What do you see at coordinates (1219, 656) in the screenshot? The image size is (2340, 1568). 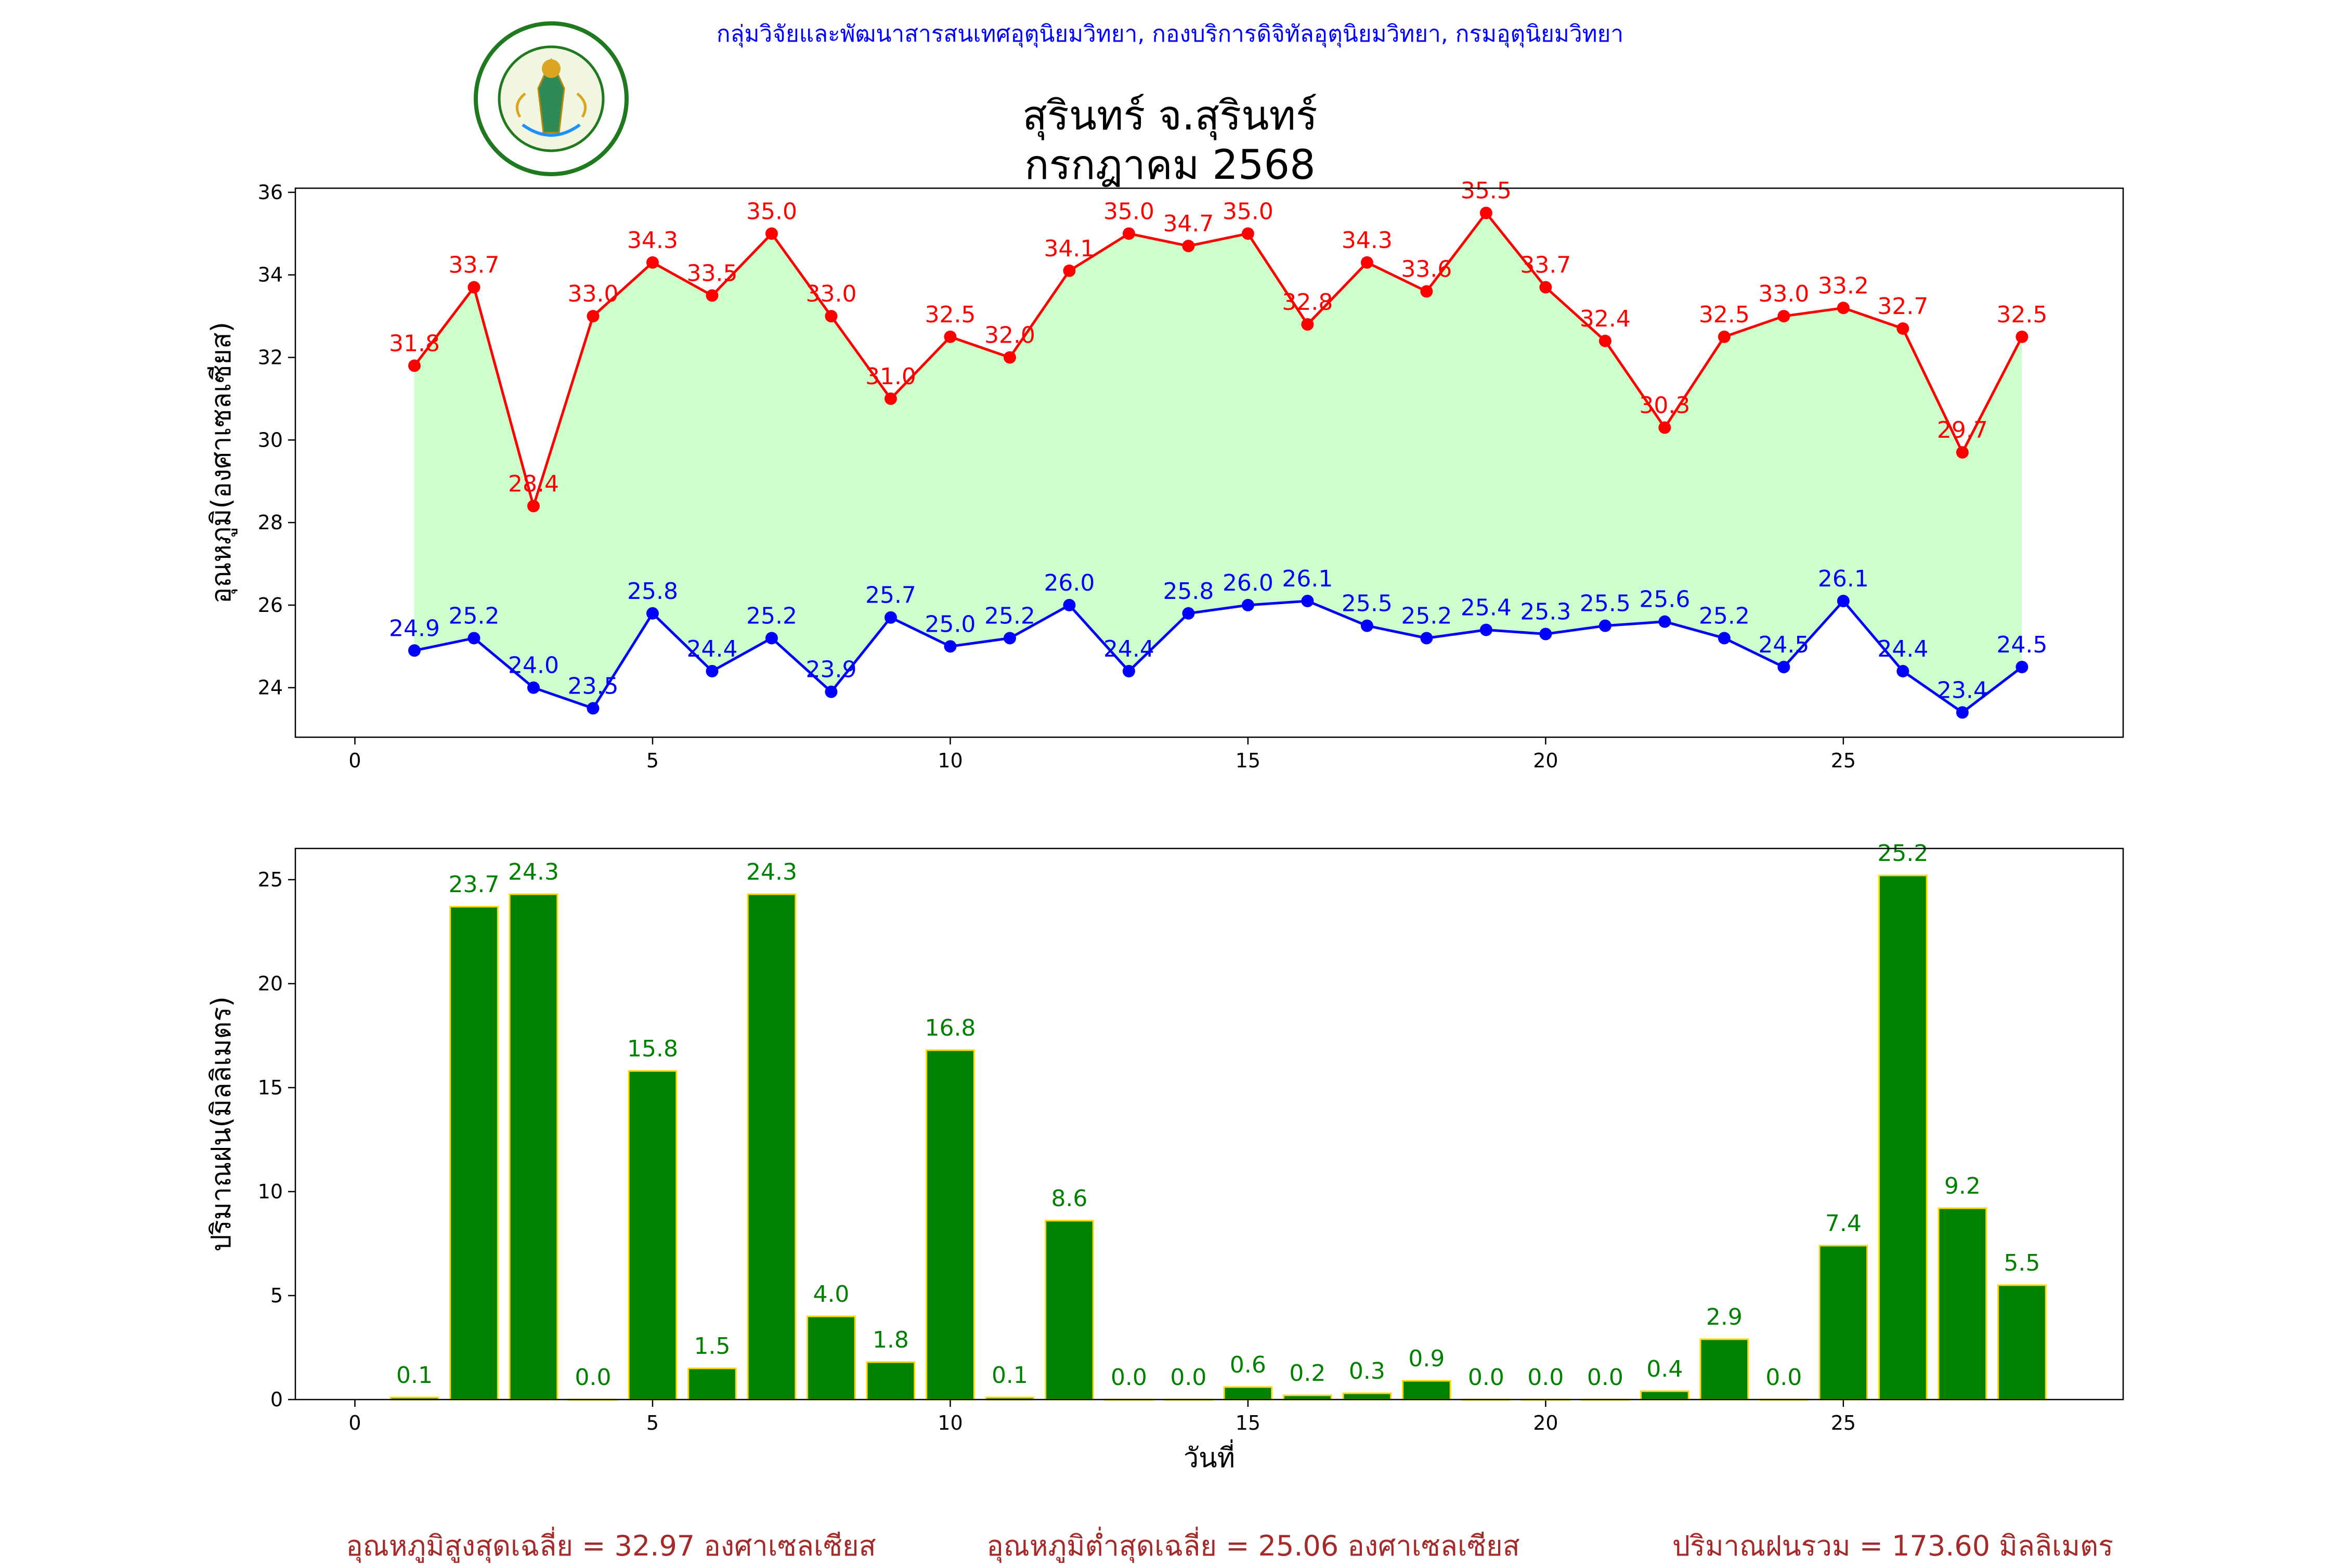 I see `min-temp-line` at bounding box center [1219, 656].